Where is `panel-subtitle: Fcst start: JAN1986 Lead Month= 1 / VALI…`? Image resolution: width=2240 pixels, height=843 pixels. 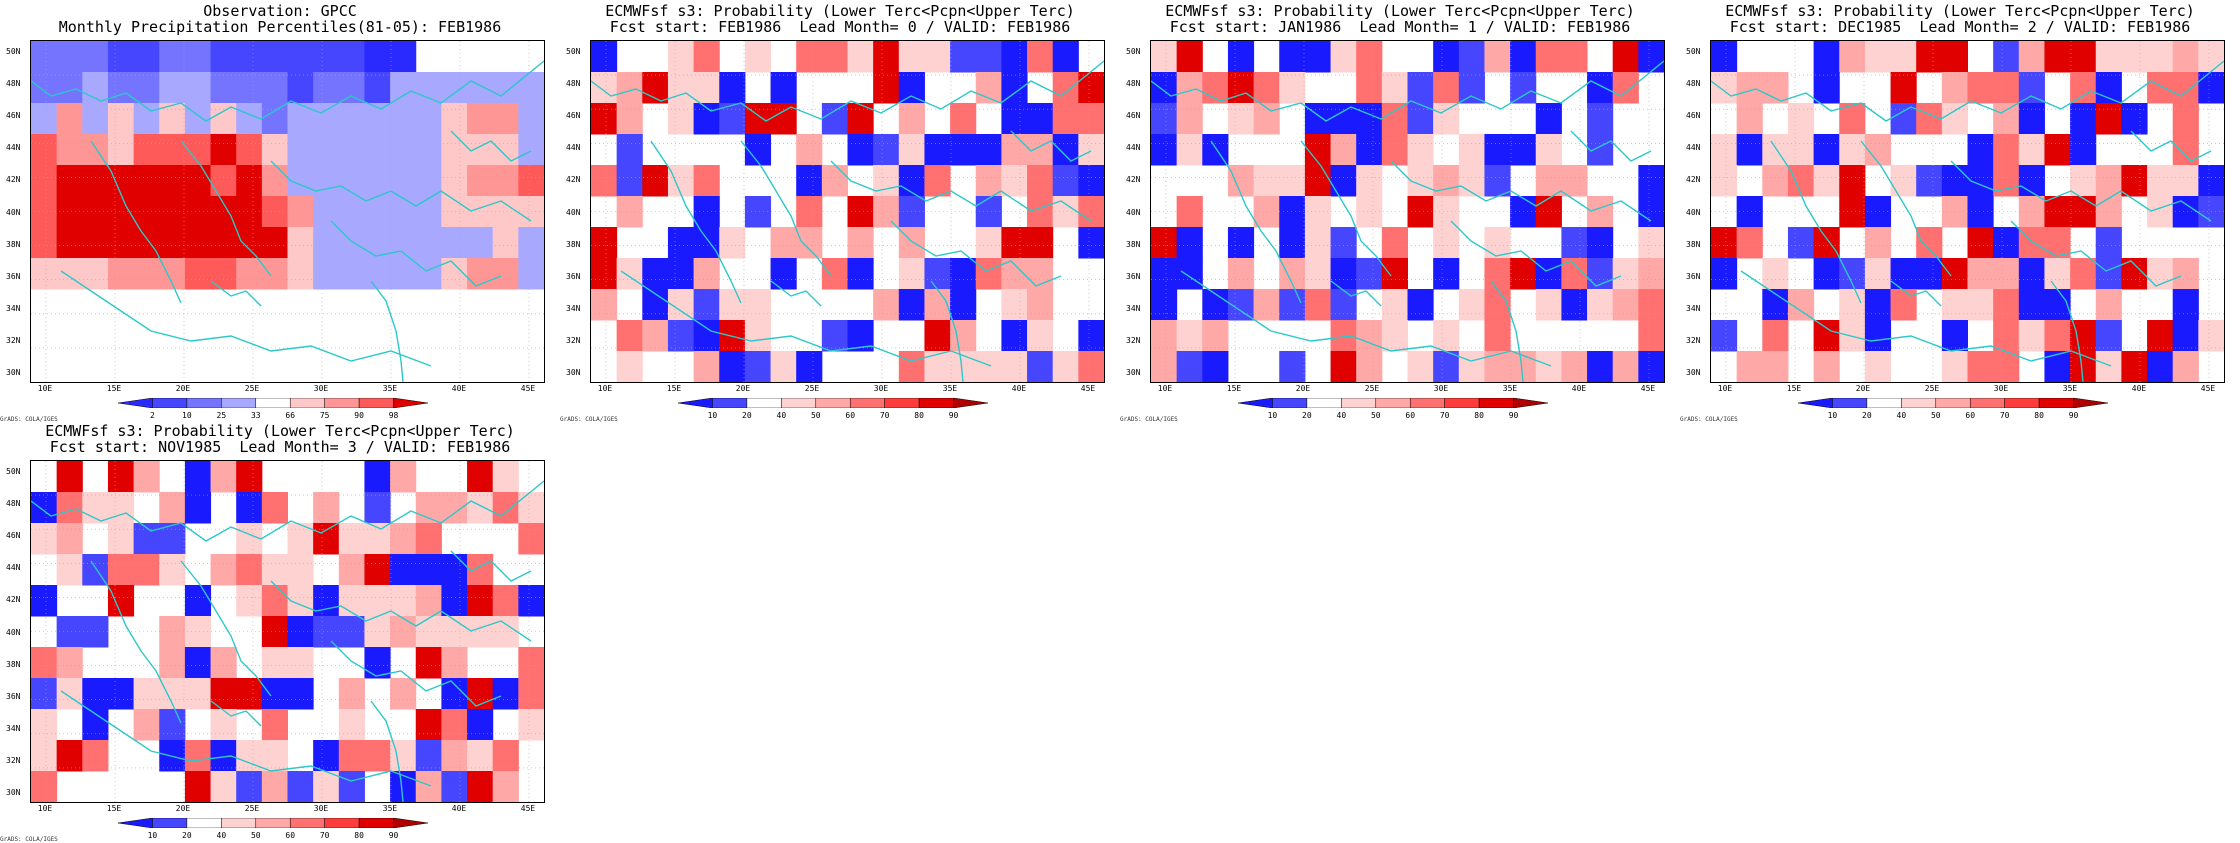 panel-subtitle: Fcst start: JAN1986 Lead Month= 1 / VALI… is located at coordinates (1400, 27).